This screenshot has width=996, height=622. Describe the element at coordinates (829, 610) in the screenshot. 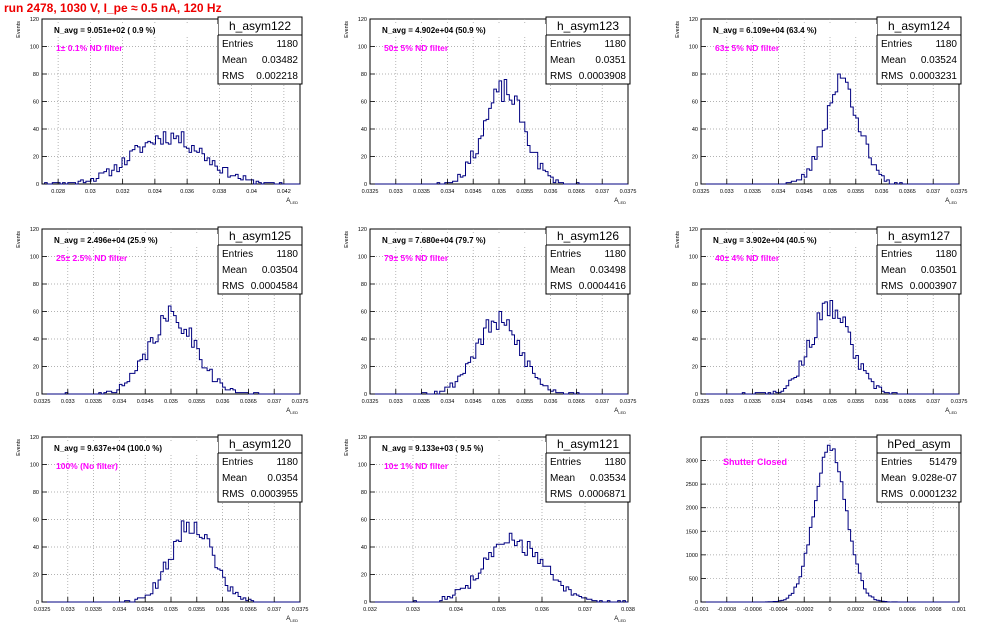

I see `x-tick-label: 0` at that location.